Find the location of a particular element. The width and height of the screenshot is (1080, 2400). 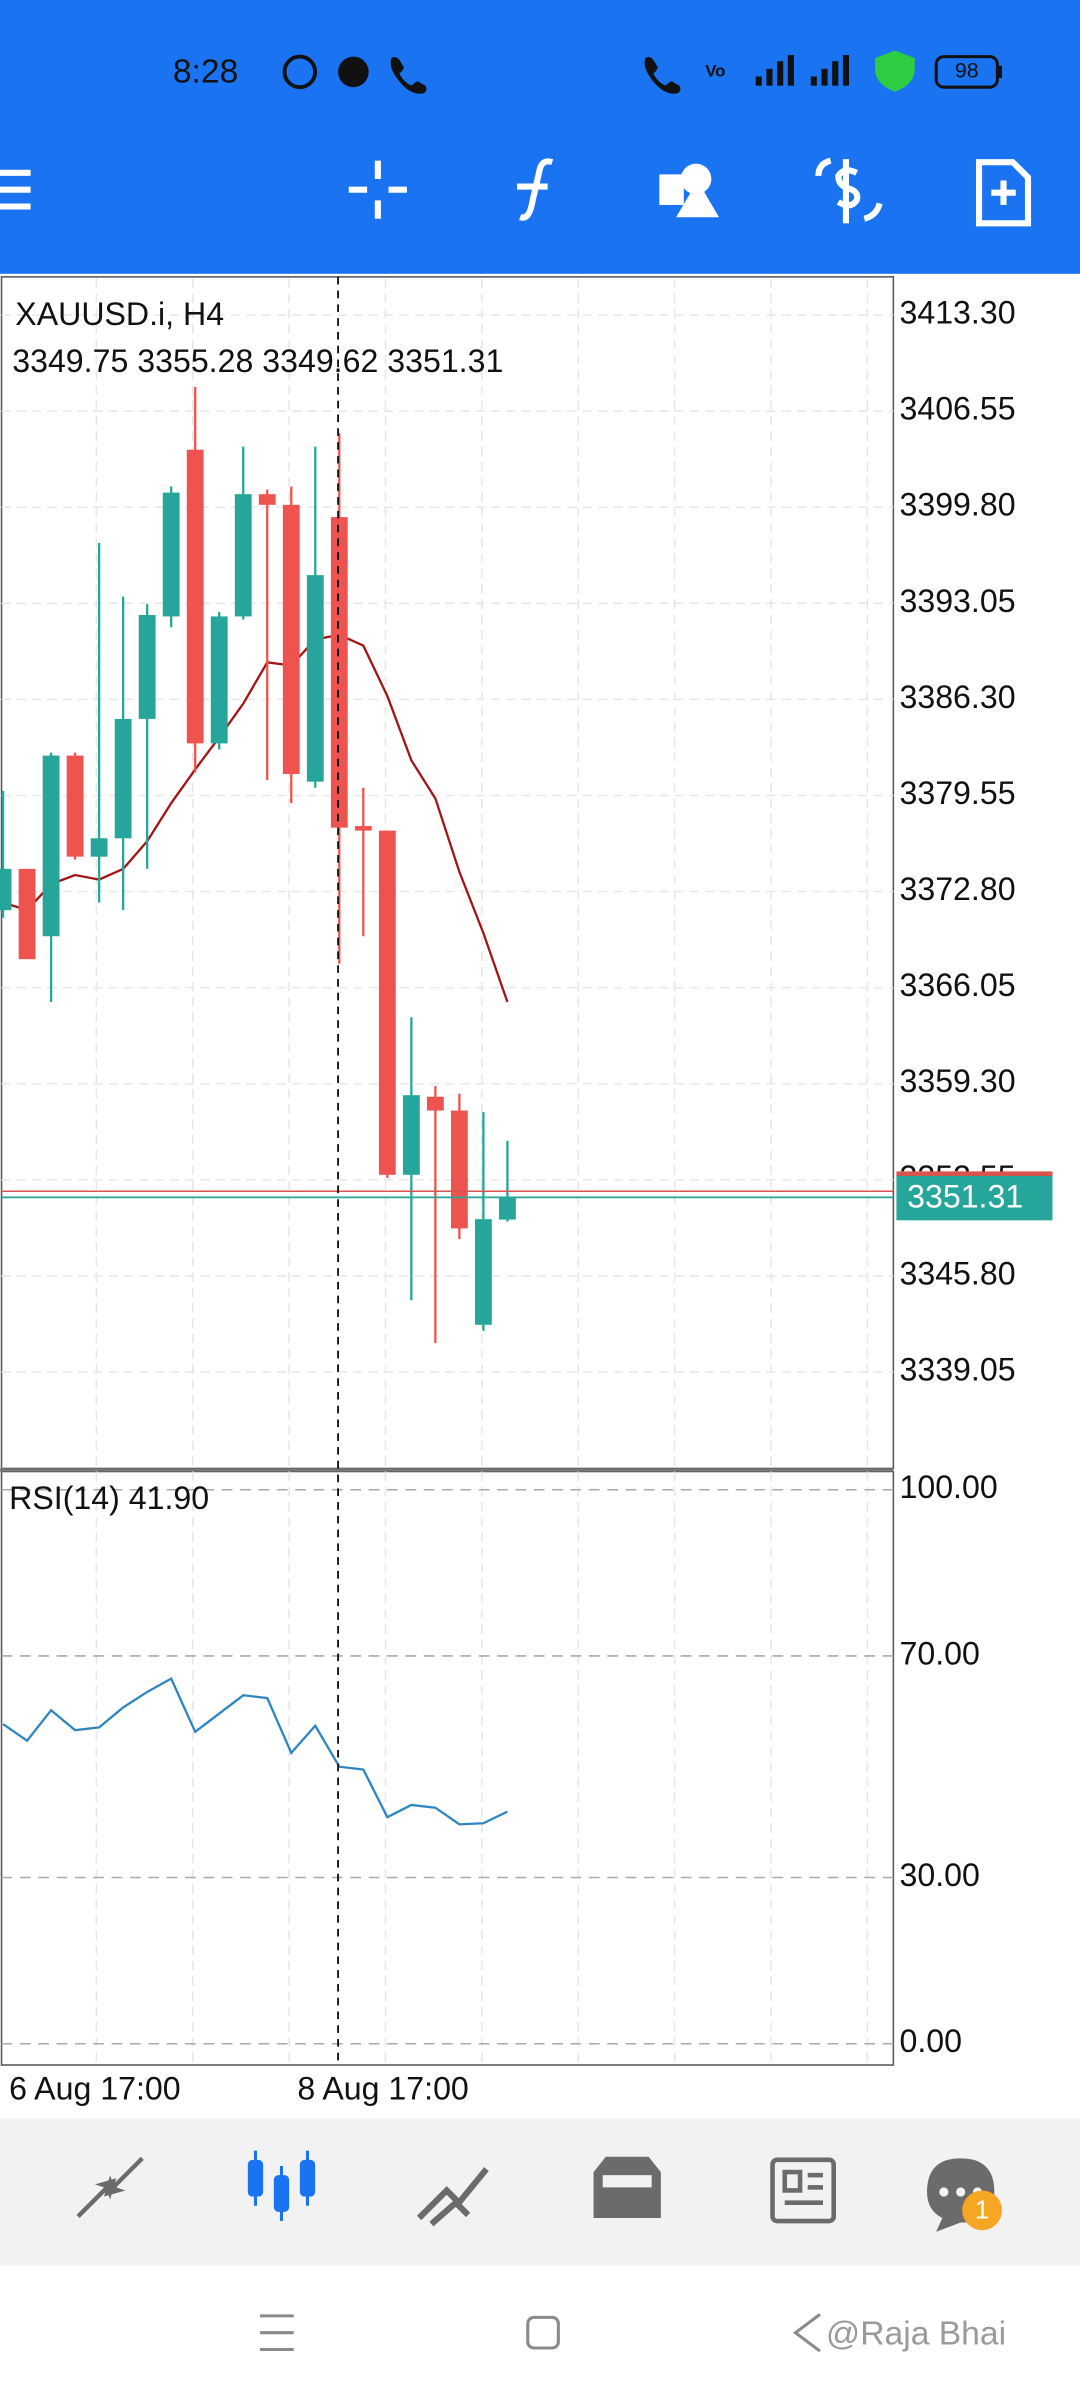

y-tick-label: 3366.05 is located at coordinates (957, 985).